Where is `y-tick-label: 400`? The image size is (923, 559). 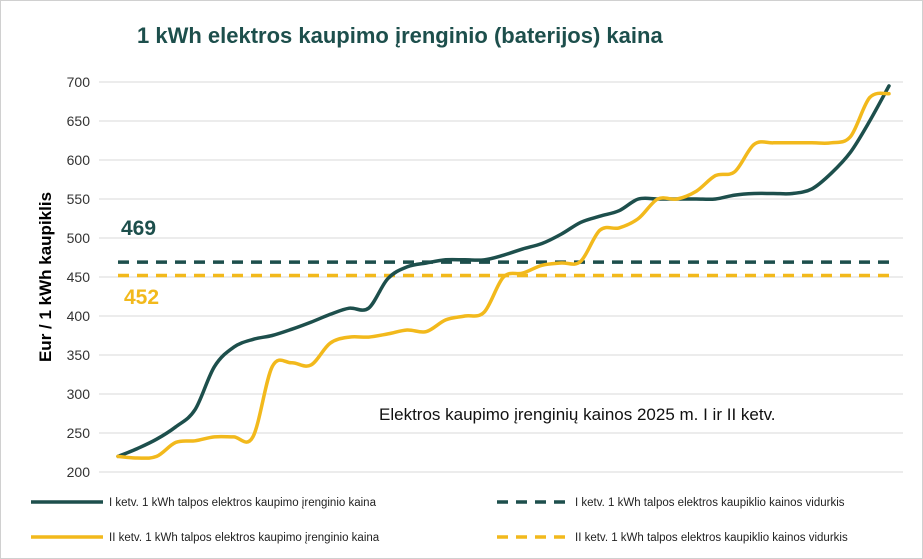
y-tick-label: 400 is located at coordinates (79, 316).